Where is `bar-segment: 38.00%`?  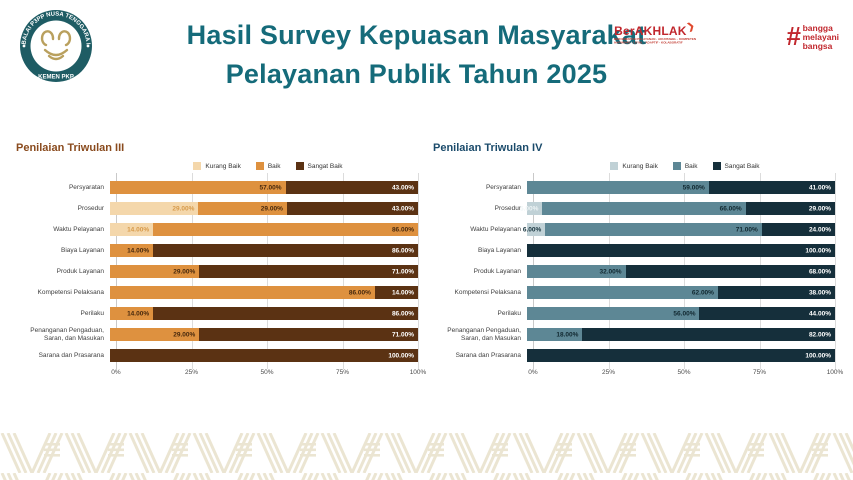 bar-segment: 38.00% is located at coordinates (776, 292).